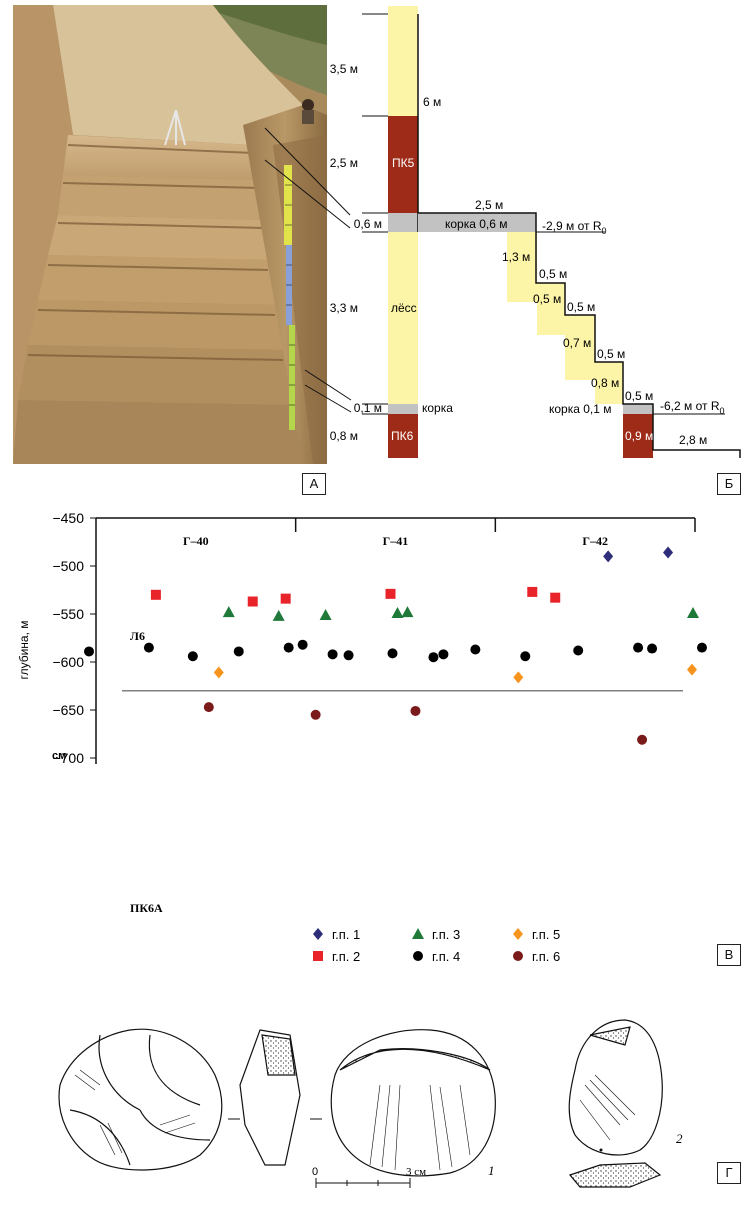 This screenshot has height=1205, width=751. I want to click on seg5-thickness: 0,1 м, so click(368, 408).